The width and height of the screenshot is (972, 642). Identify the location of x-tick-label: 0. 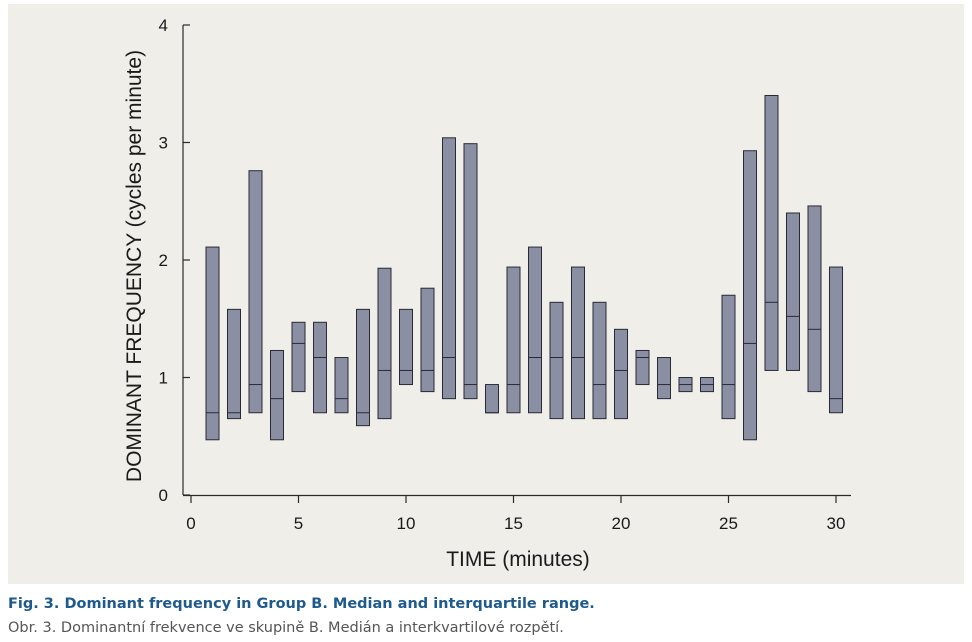
(190, 523).